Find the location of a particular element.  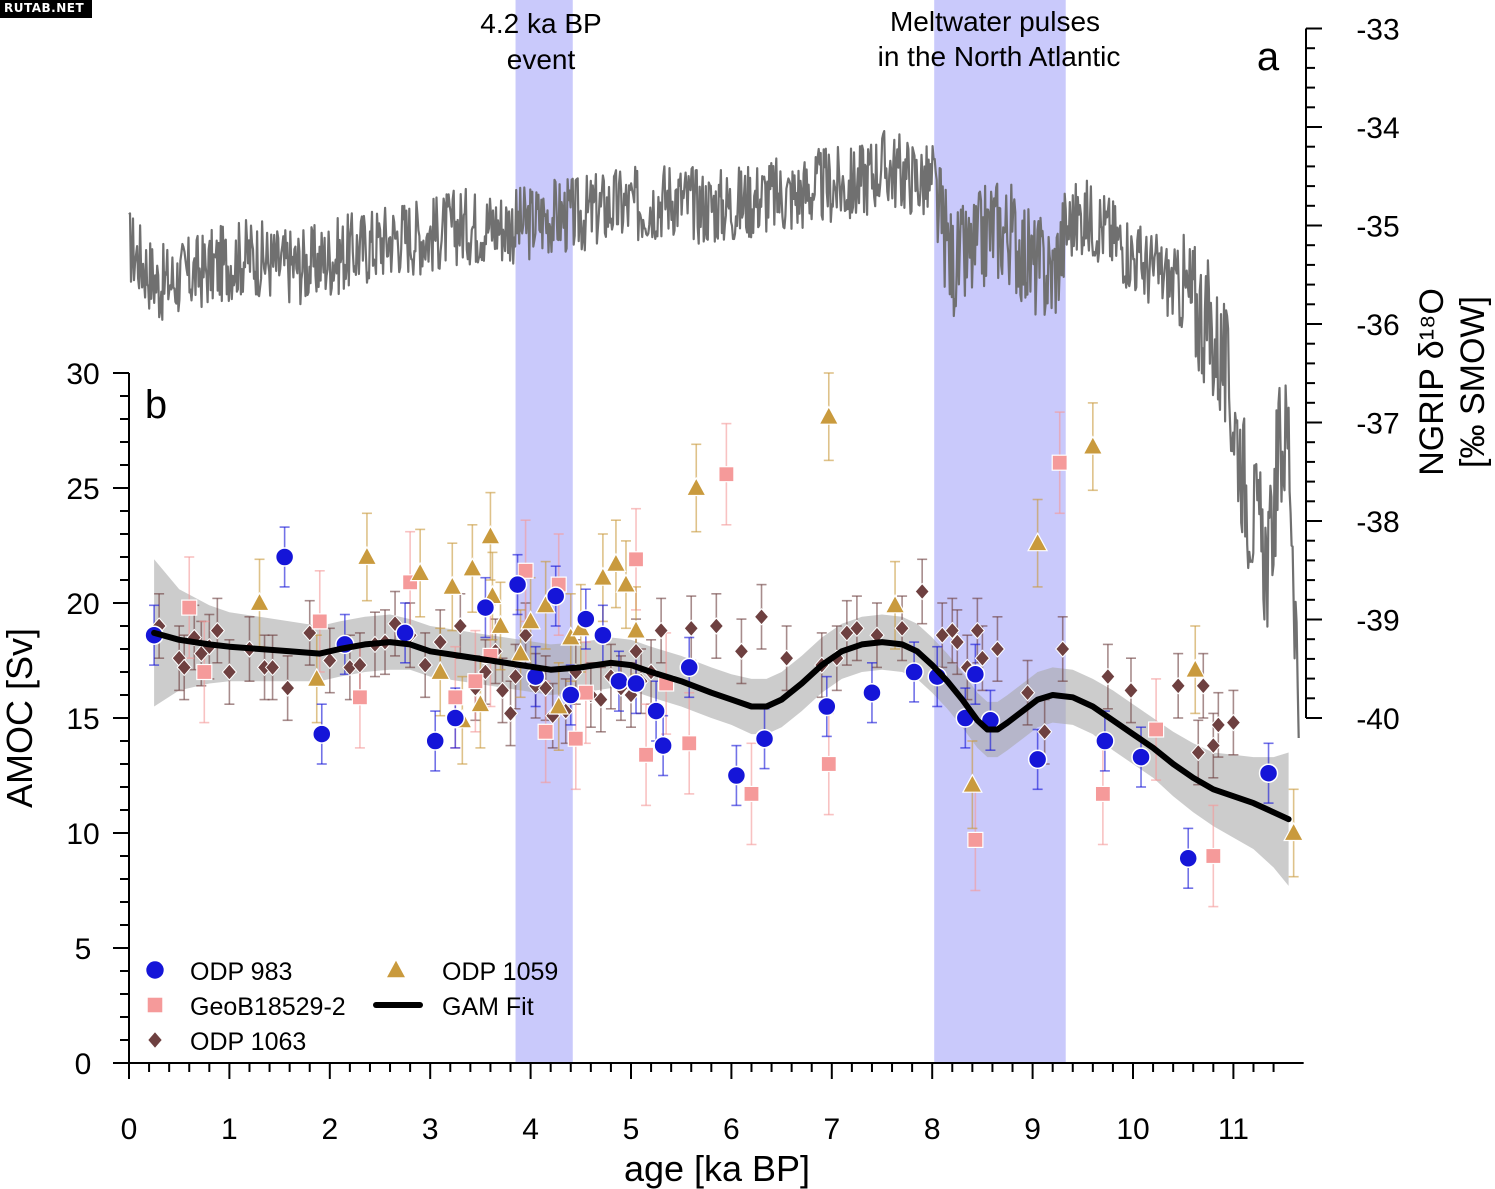

legend-odp-1063-label: ODP 1063 is located at coordinates (248, 1042).